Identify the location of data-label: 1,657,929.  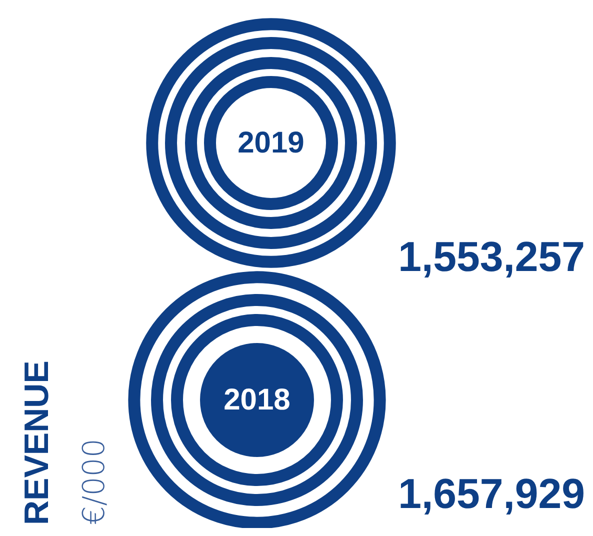
(491, 493).